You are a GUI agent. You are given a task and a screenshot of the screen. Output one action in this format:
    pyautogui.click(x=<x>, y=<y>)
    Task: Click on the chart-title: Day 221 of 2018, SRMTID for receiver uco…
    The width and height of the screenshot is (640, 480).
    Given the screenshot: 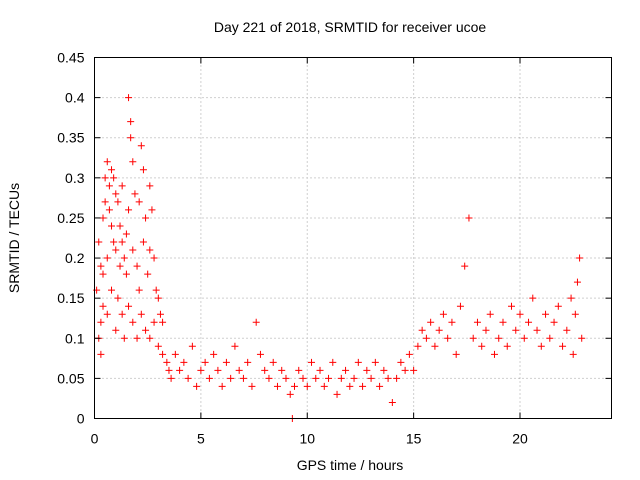 What is the action you would take?
    pyautogui.click(x=350, y=27)
    